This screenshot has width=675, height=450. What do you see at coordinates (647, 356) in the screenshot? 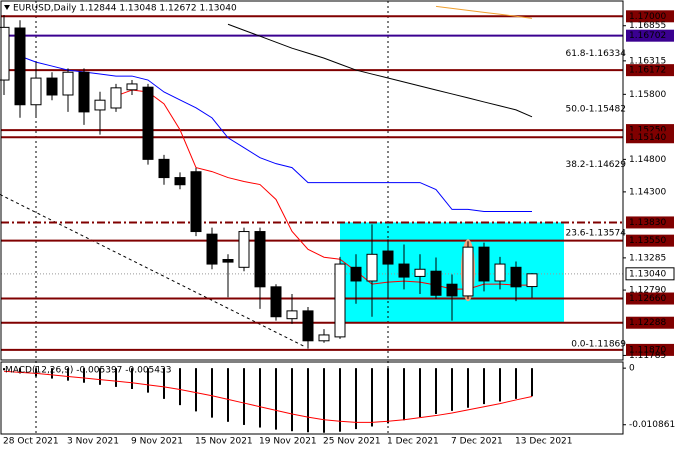
I see `y-tick-label: 1.11785` at bounding box center [647, 356].